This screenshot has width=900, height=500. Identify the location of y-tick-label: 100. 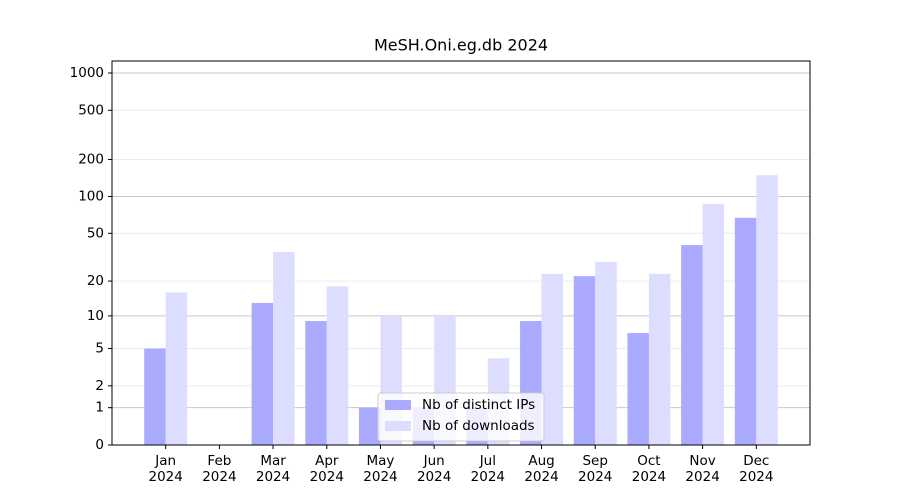
(91, 197).